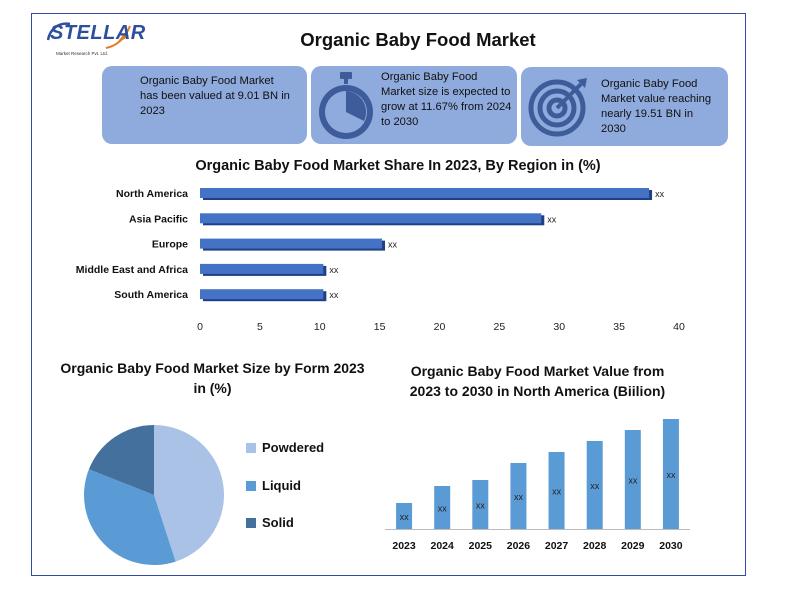 This screenshot has width=796, height=591. I want to click on region-label: South America, so click(151, 295).